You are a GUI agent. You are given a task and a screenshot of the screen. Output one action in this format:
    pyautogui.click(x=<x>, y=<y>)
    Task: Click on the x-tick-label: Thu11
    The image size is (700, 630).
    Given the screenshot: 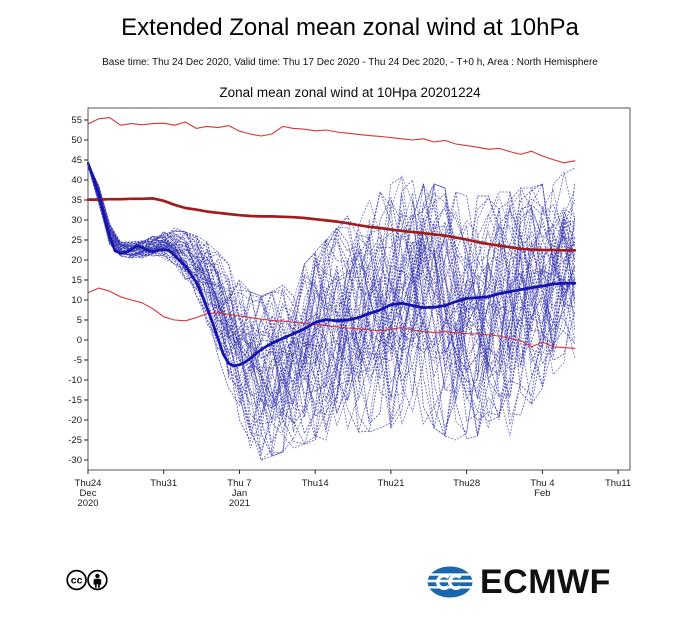 What is the action you would take?
    pyautogui.click(x=618, y=483)
    